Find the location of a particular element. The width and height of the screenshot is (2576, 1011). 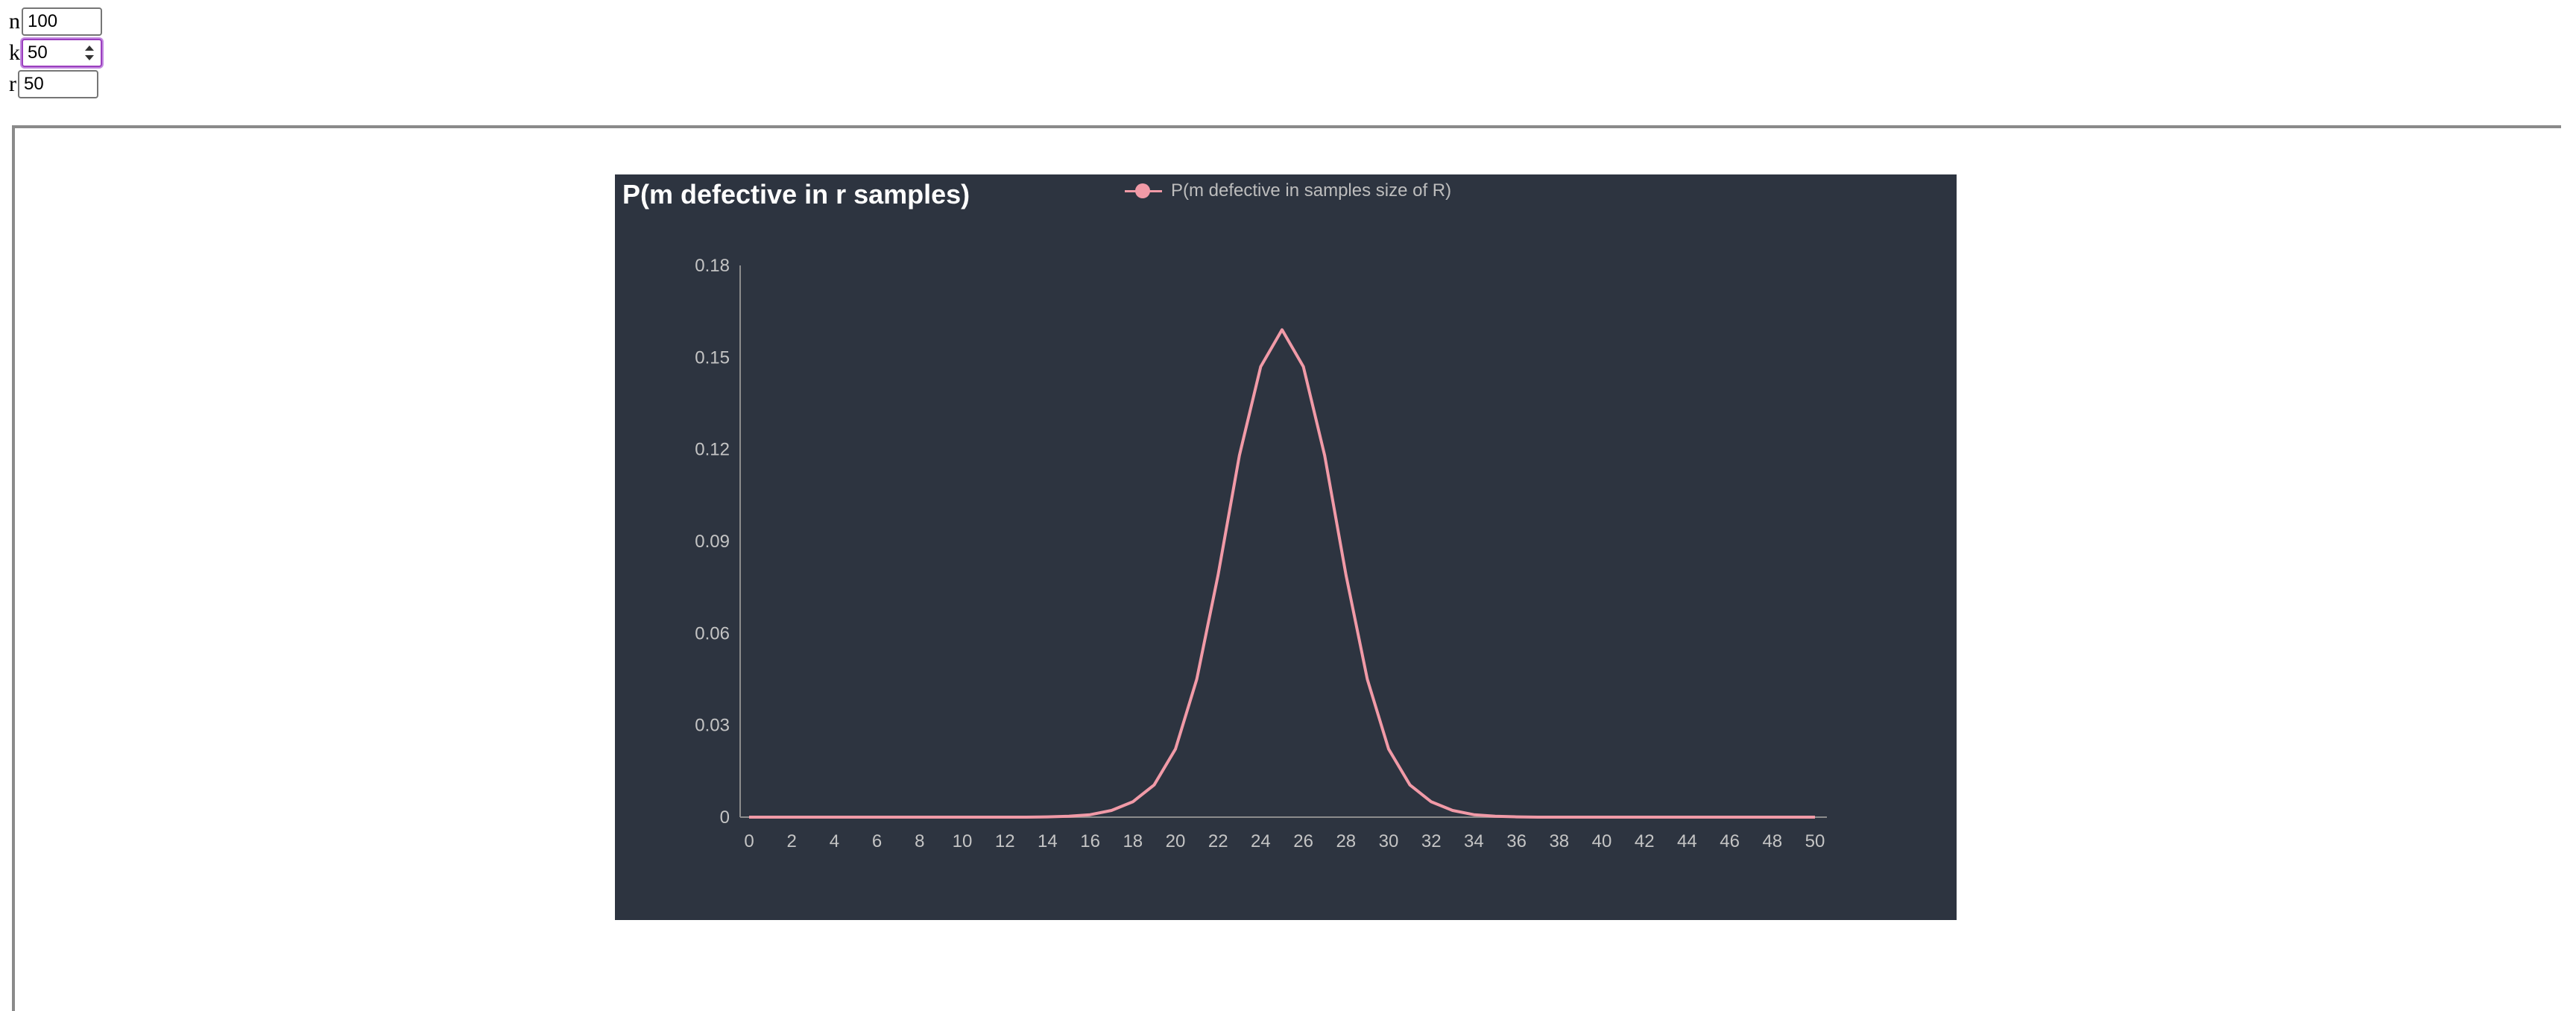

x-tick-label: 28 is located at coordinates (1346, 841).